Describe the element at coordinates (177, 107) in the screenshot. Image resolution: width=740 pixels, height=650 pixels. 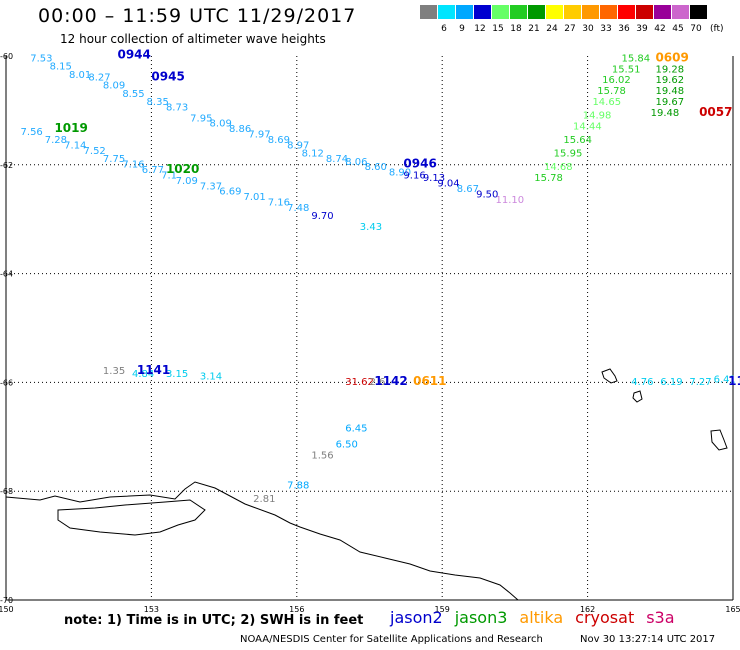
I see `swh-value: 8.73` at that location.